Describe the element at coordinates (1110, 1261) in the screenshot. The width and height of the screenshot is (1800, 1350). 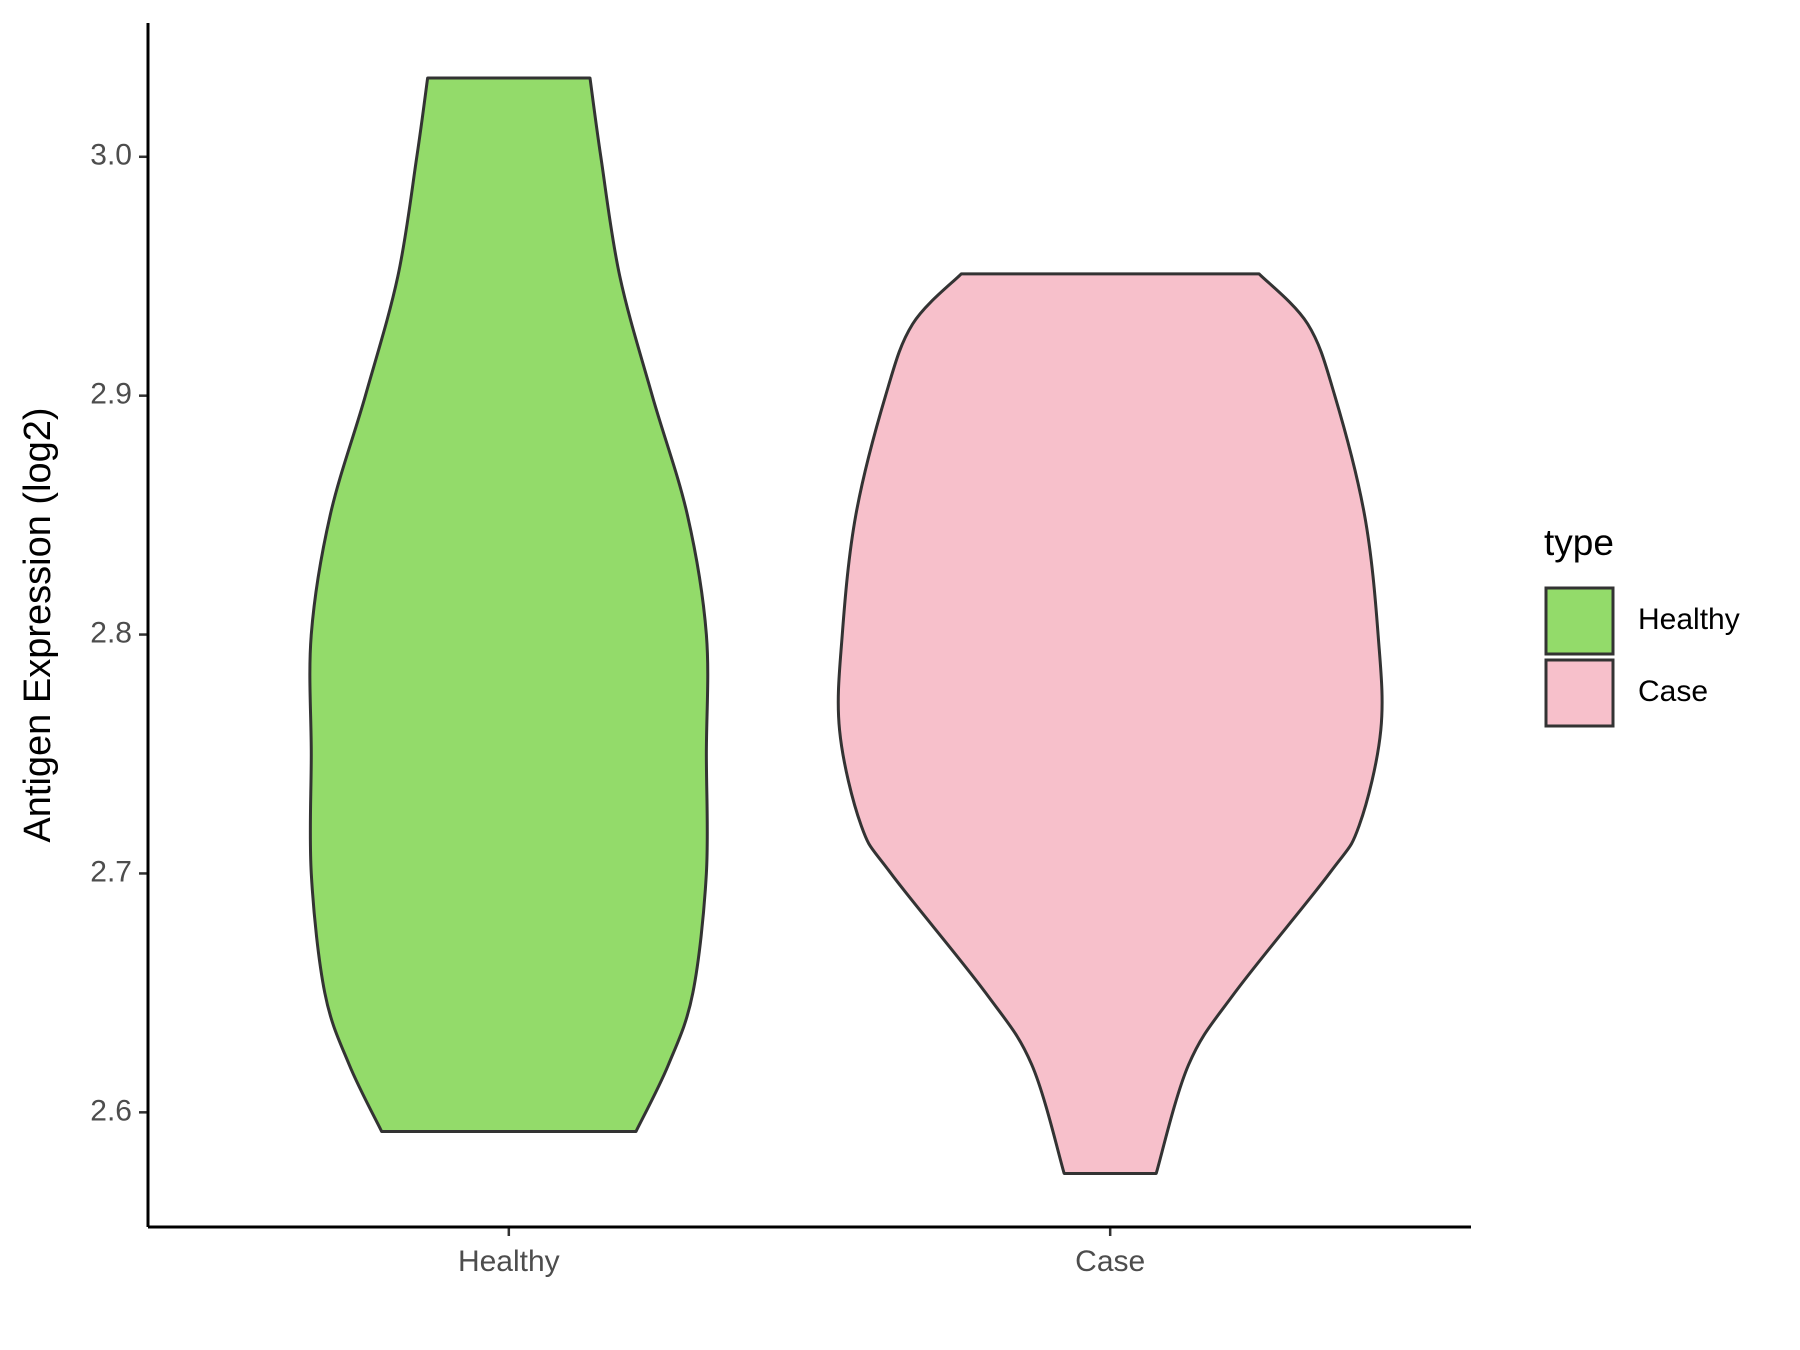
I see `x-tick-label: Case` at that location.